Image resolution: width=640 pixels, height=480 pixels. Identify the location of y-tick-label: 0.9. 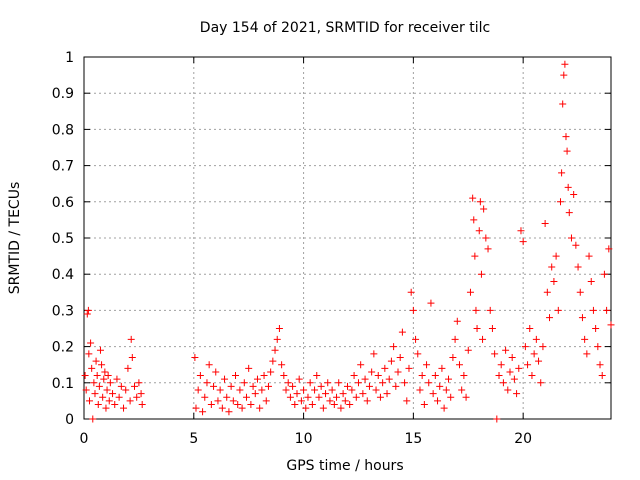
(63, 94).